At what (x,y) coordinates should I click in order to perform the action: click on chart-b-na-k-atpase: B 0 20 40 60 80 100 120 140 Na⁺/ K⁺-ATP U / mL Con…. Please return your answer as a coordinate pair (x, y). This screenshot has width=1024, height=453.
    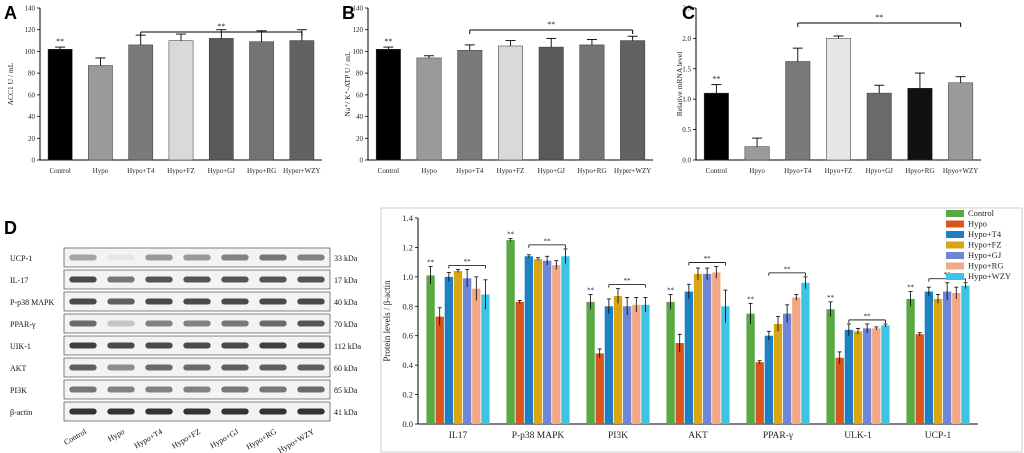
    Looking at the image, I should click on (497, 89).